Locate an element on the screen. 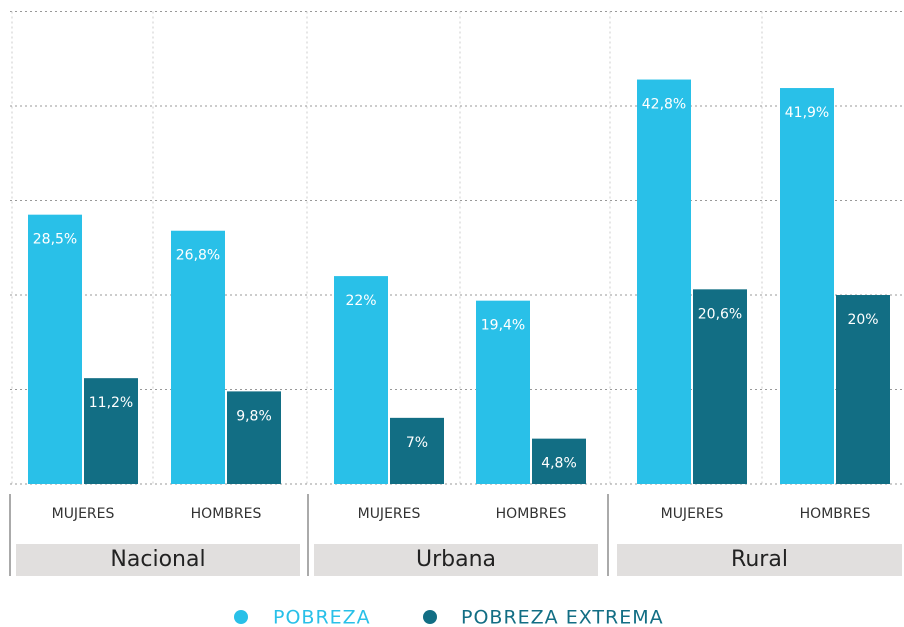 The height and width of the screenshot is (627, 904). group-label: Nacional is located at coordinates (157, 559).